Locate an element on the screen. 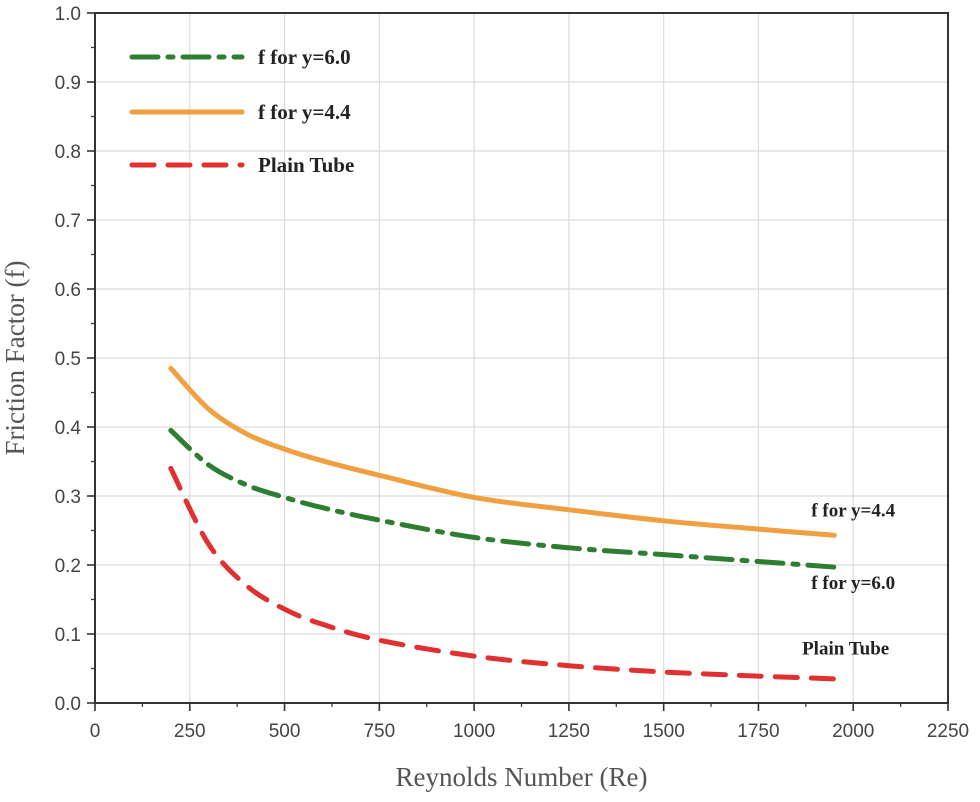 The width and height of the screenshot is (980, 802). legend-label-f-for-y-6-0: f for y=6.0 is located at coordinates (304, 57).